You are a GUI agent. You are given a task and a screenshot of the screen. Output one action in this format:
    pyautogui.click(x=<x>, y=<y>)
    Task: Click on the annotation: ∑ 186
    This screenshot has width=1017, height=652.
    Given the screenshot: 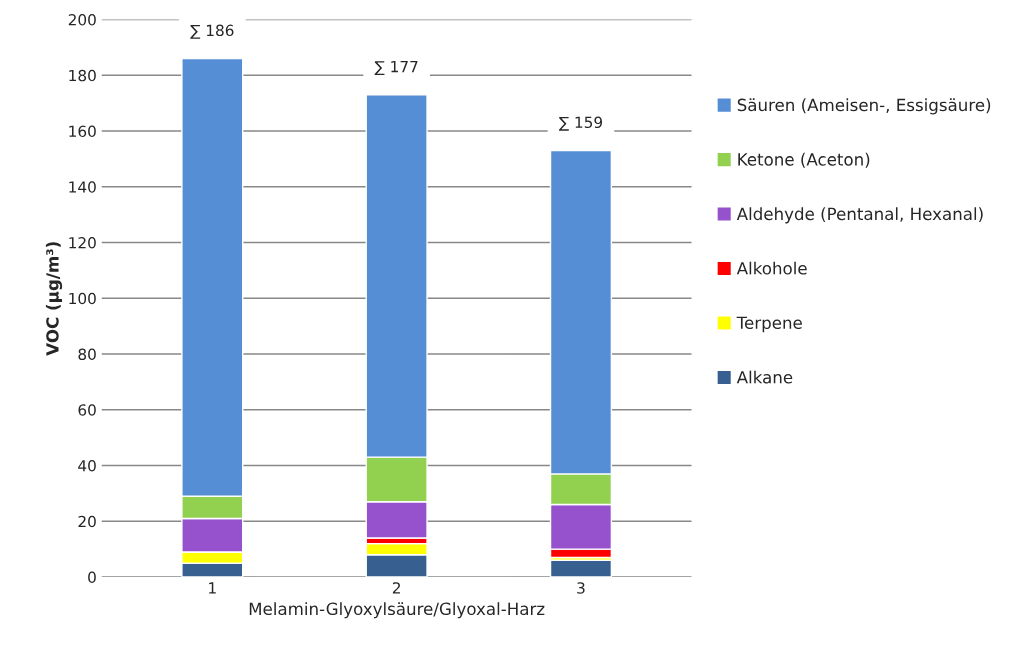 What is the action you would take?
    pyautogui.click(x=212, y=31)
    